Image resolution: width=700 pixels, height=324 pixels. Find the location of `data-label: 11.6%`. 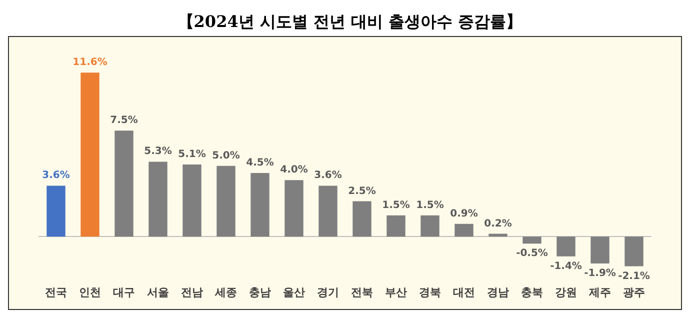

data-label: 11.6% is located at coordinates (90, 62).